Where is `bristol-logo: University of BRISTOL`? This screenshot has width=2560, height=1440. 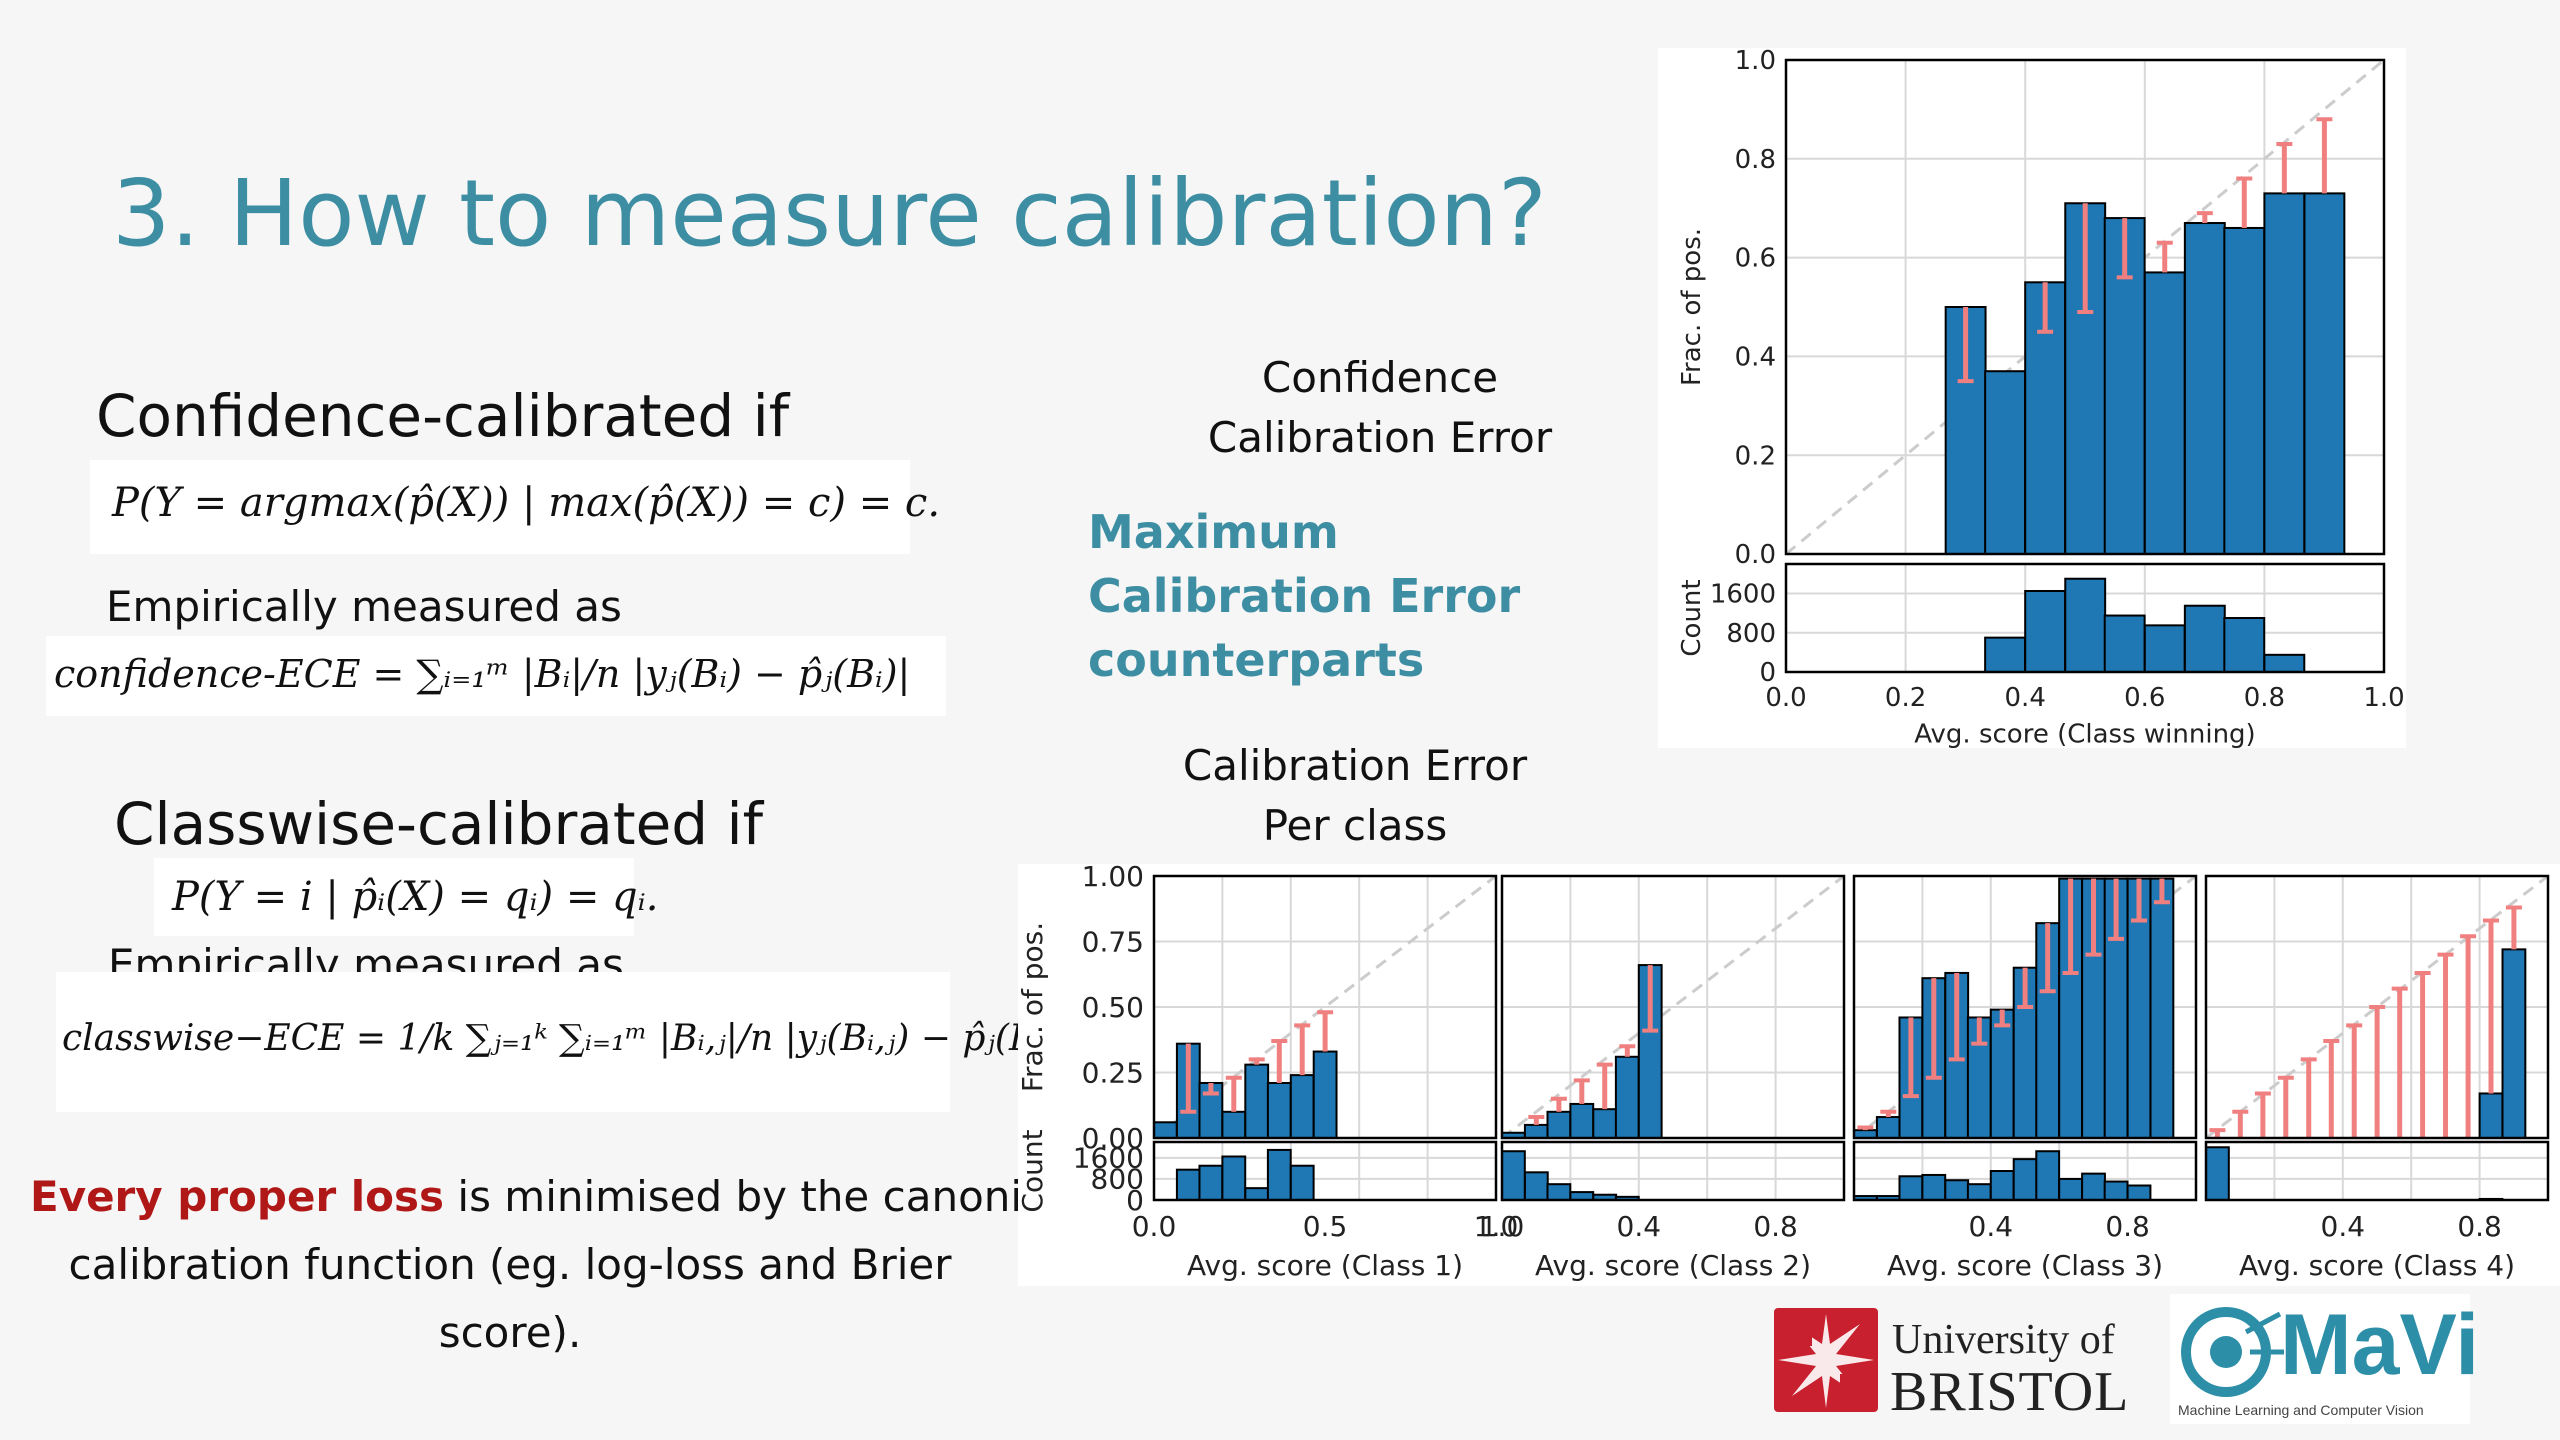 bristol-logo: University of BRISTOL is located at coordinates (1955, 1362).